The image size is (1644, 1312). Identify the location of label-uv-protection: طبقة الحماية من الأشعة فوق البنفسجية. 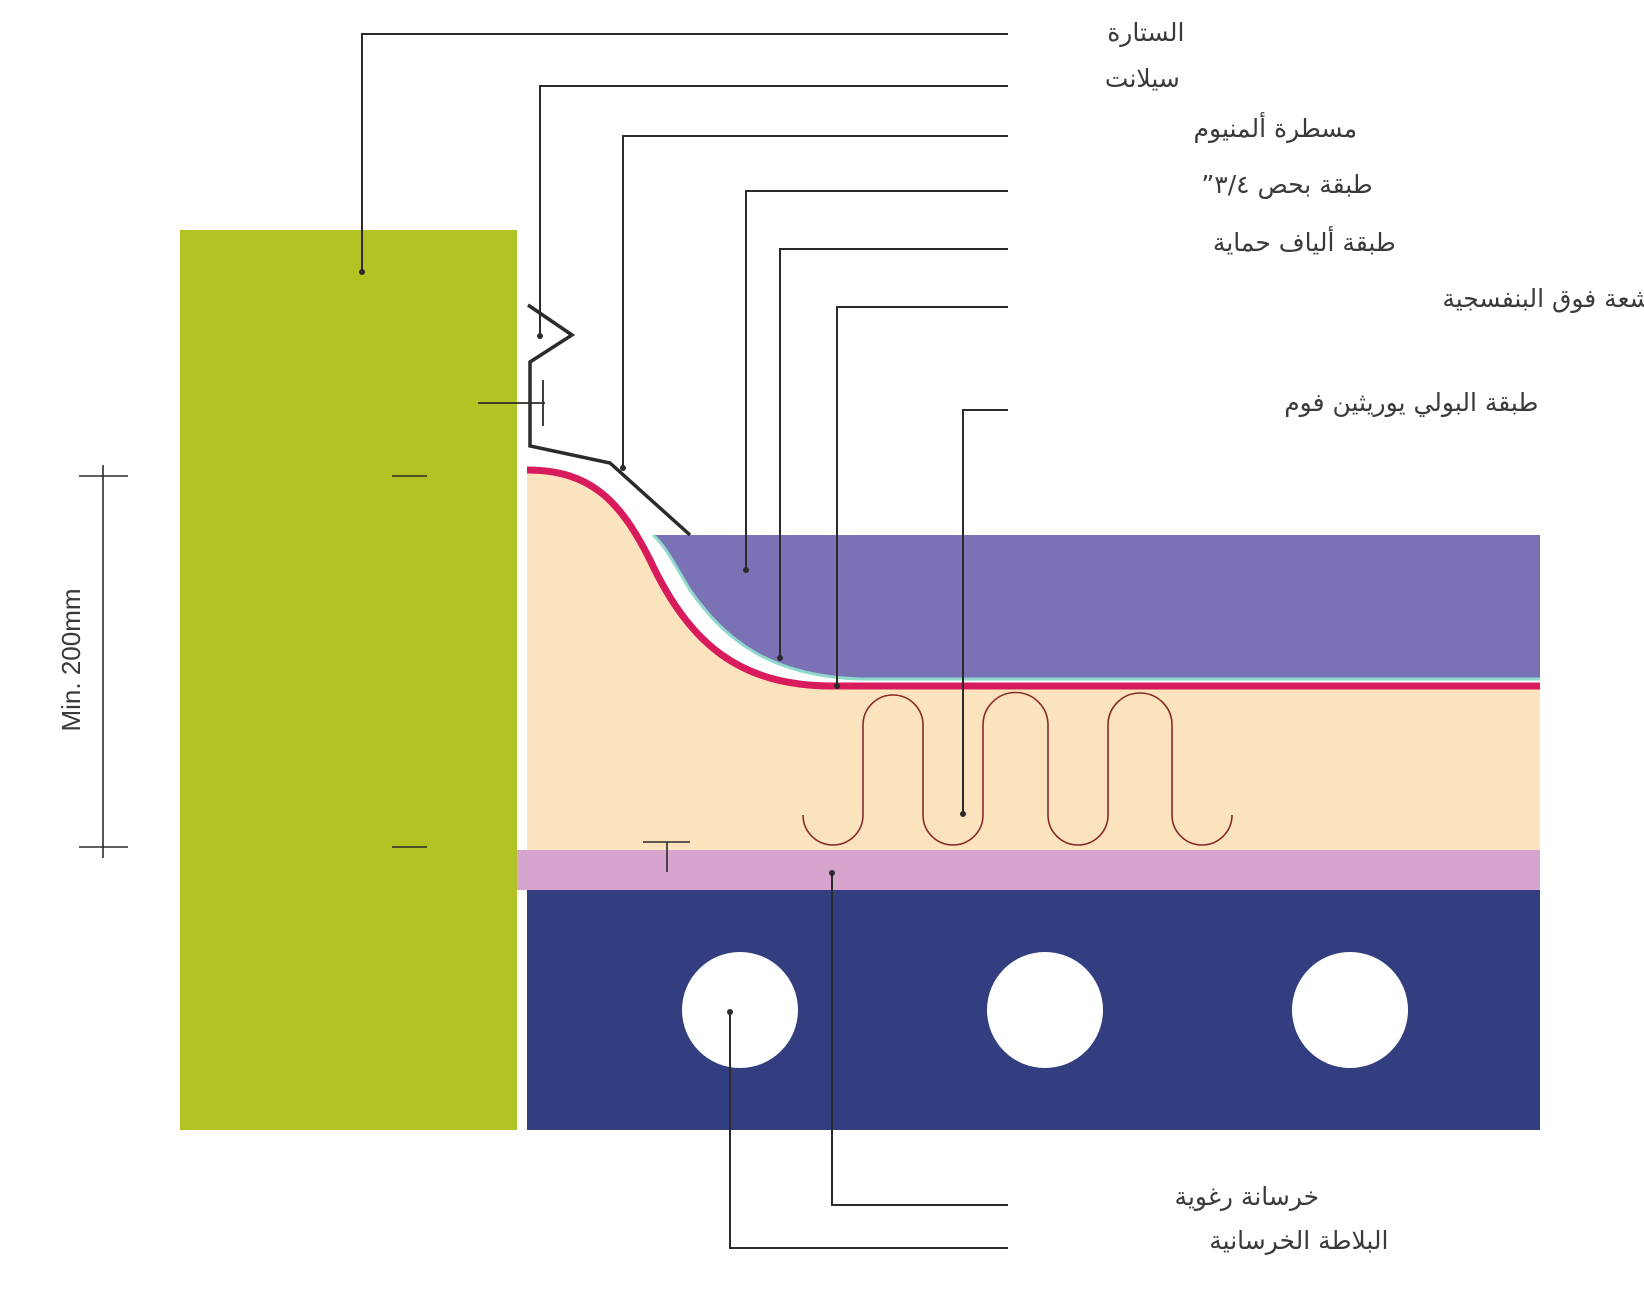
(1543, 297).